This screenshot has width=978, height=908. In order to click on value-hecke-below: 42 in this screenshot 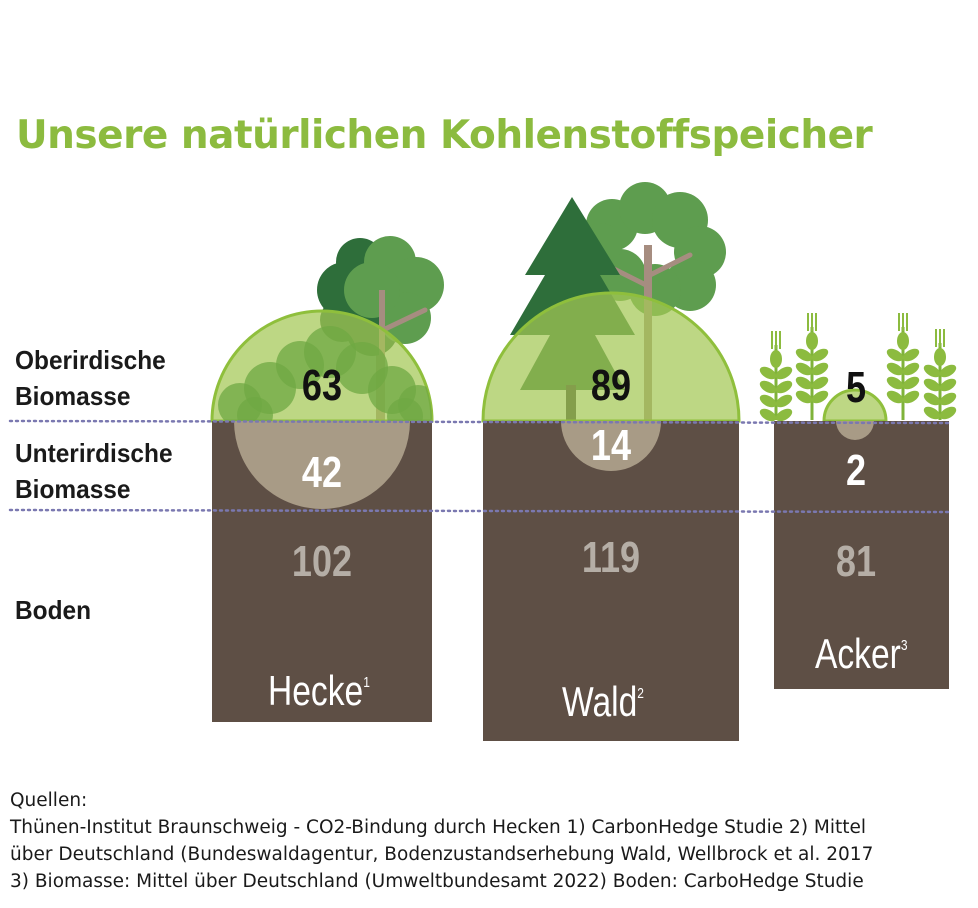, I will do `click(322, 472)`.